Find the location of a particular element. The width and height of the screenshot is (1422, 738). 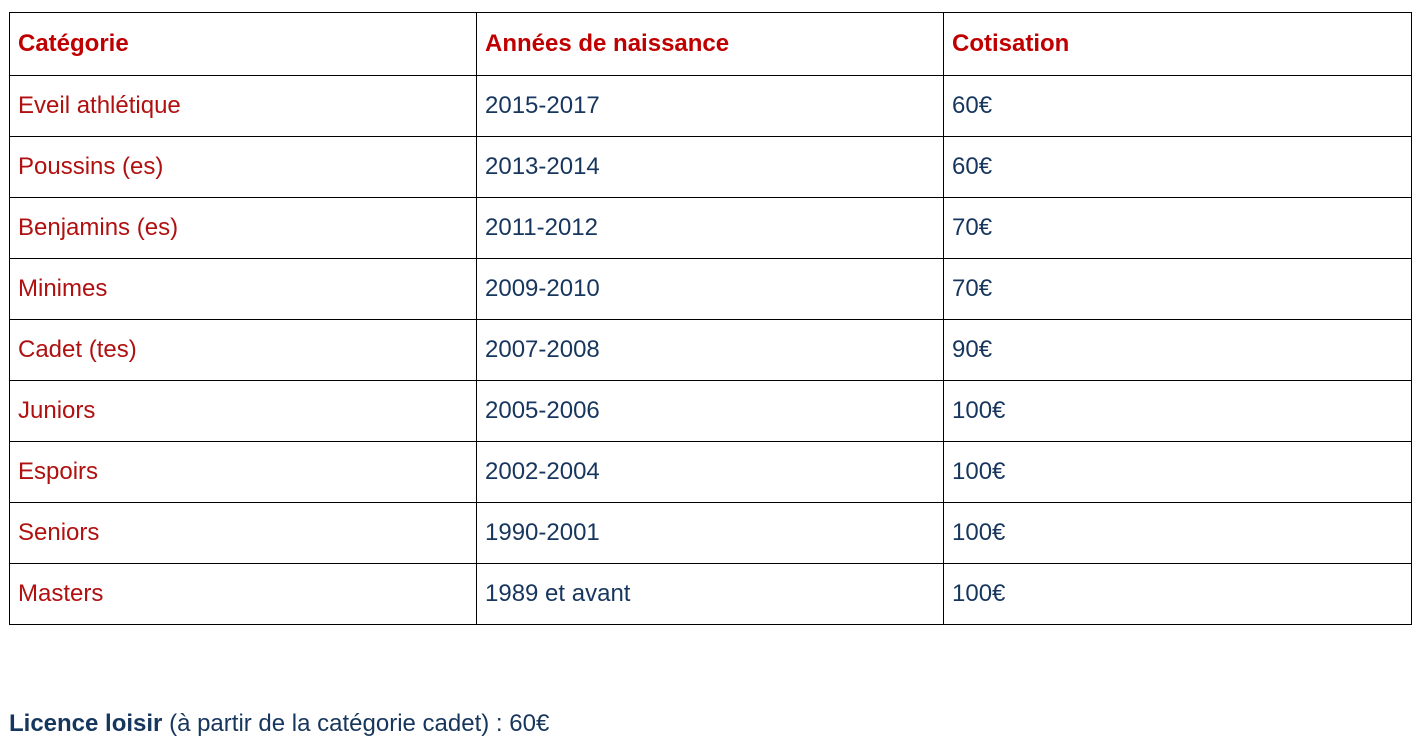

category-cell: Seniors is located at coordinates (243, 533).